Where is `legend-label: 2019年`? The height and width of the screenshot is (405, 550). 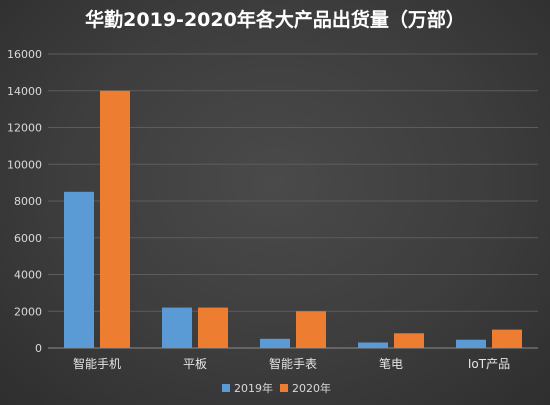 legend-label: 2019年 is located at coordinates (253, 388).